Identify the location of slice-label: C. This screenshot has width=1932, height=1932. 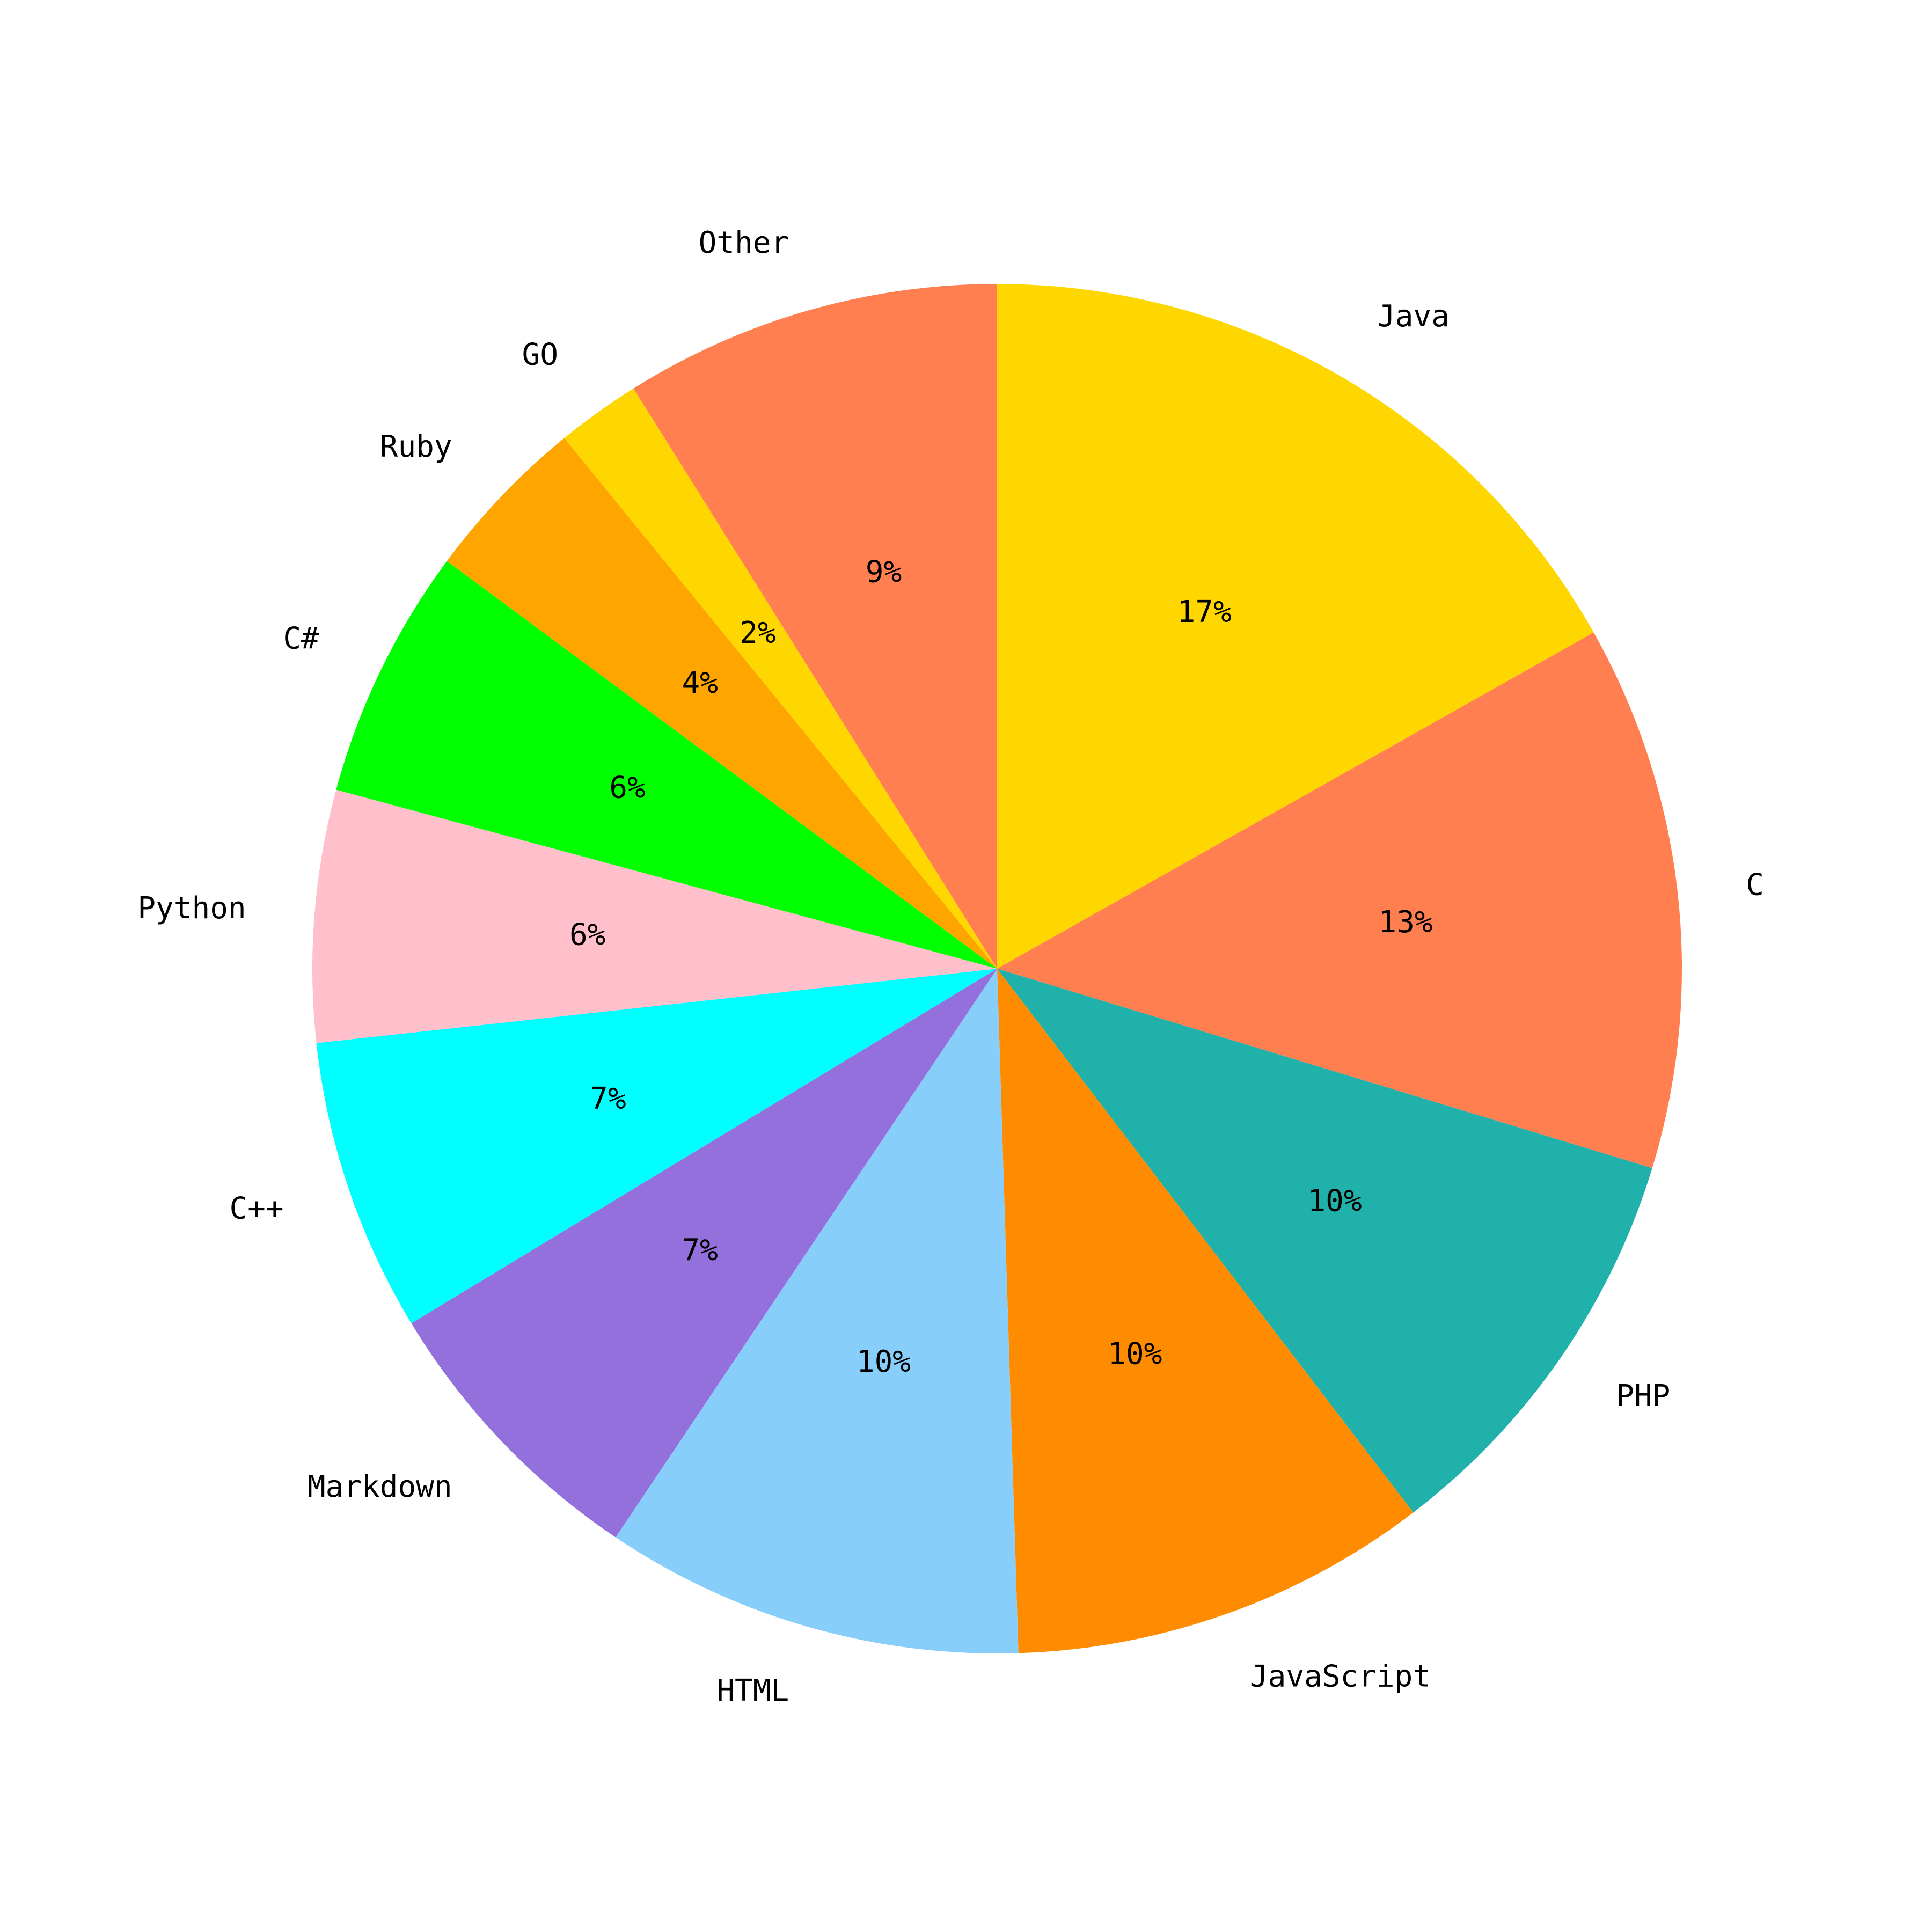
(1755, 885).